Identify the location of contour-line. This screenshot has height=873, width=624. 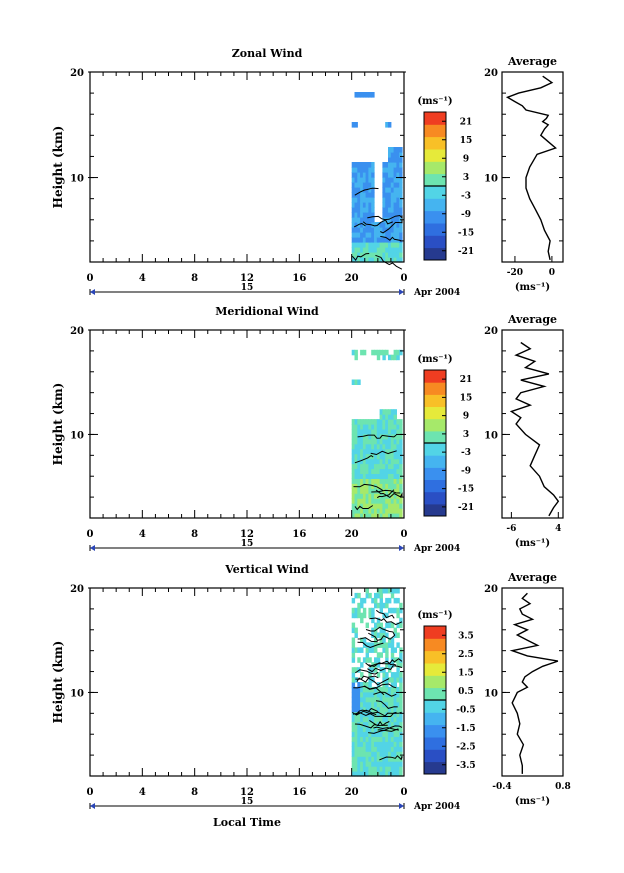
(377, 436).